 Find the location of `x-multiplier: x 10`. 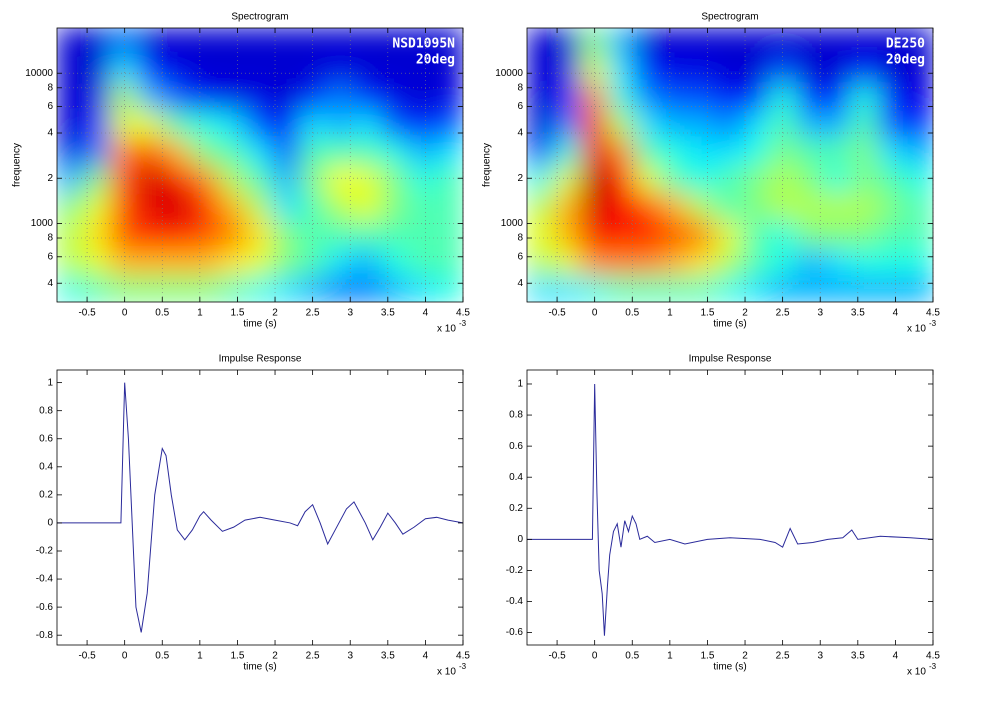

x-multiplier: x 10 is located at coordinates (916, 672).